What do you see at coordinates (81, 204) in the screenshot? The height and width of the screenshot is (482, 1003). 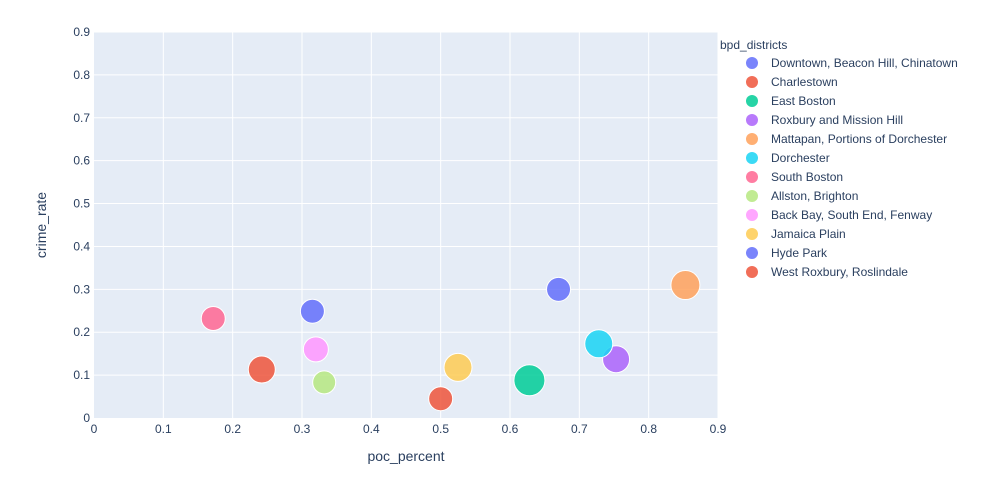 I see `y-tick-label: 0.5` at bounding box center [81, 204].